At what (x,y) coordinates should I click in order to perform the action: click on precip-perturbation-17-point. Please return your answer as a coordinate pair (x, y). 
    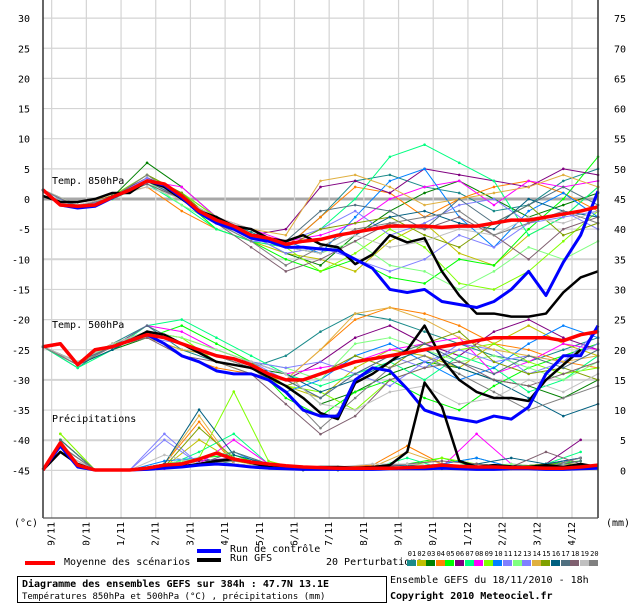
    Looking at the image, I should click on (580, 461).